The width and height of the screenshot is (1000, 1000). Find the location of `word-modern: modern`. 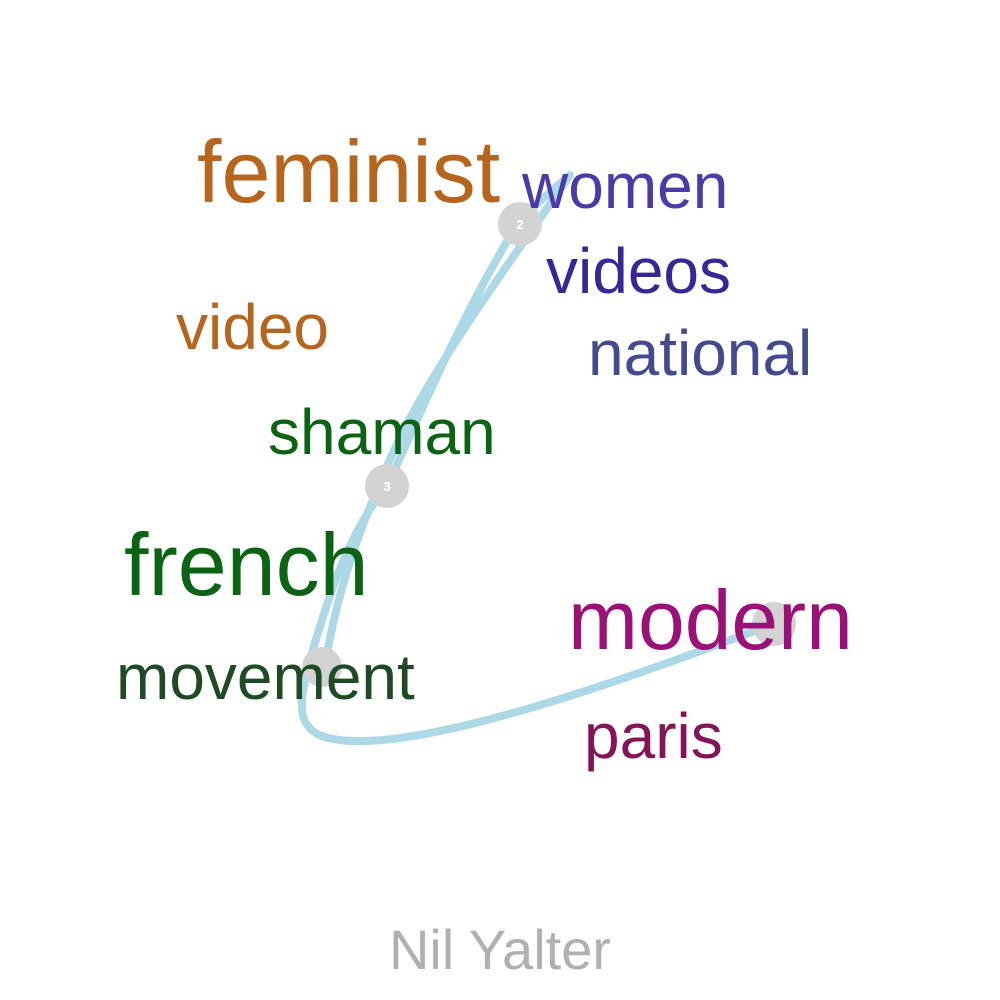

word-modern: modern is located at coordinates (710, 620).